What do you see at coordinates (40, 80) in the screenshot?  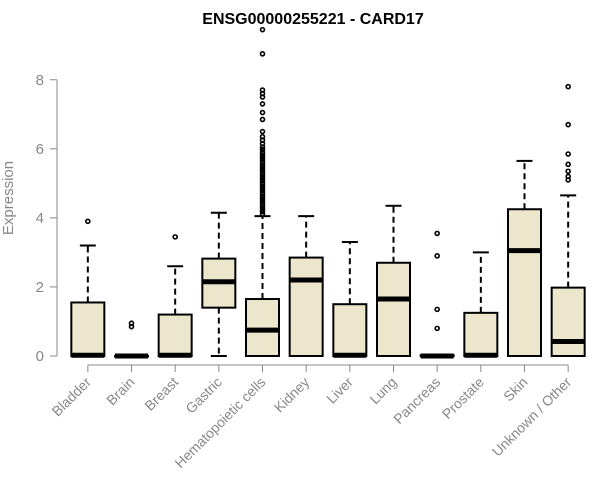 I see `y-tick-label: 8` at bounding box center [40, 80].